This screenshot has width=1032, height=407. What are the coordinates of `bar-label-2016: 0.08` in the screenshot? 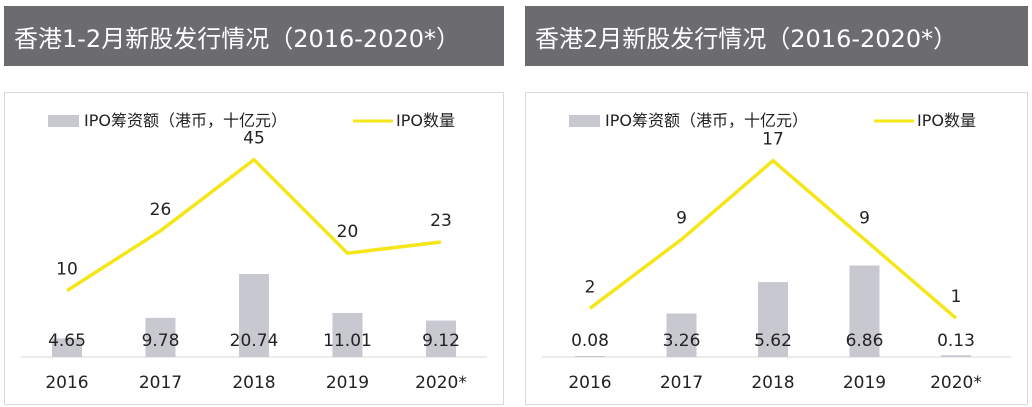 It's located at (590, 341).